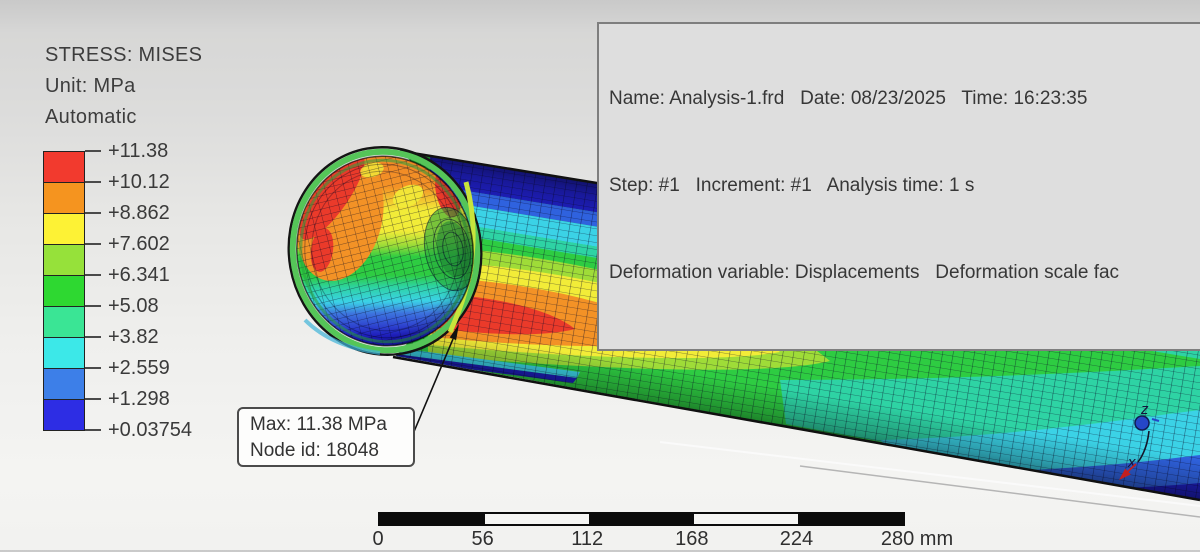  What do you see at coordinates (139, 244) in the screenshot?
I see `legend-value: +7.602` at bounding box center [139, 244].